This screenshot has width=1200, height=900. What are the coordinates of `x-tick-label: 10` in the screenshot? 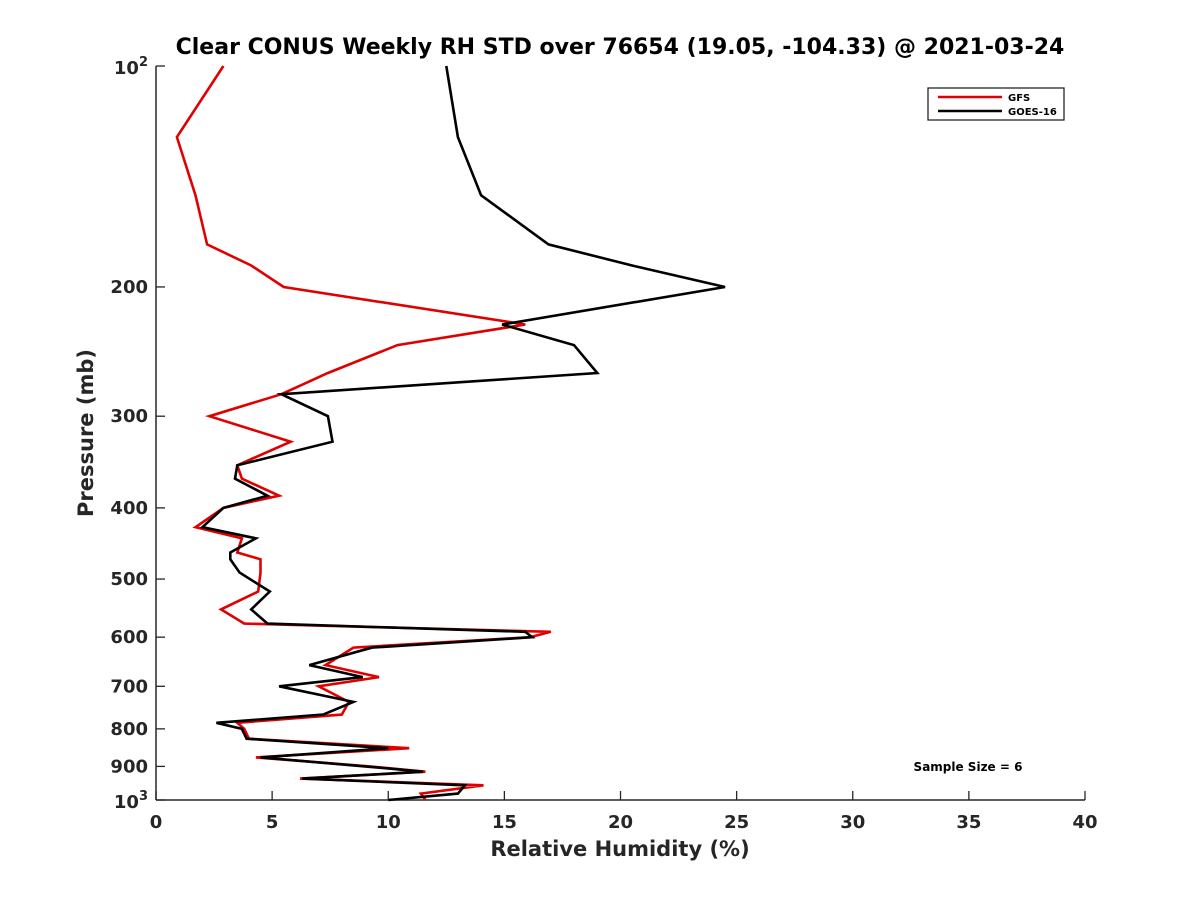 It's located at (388, 822).